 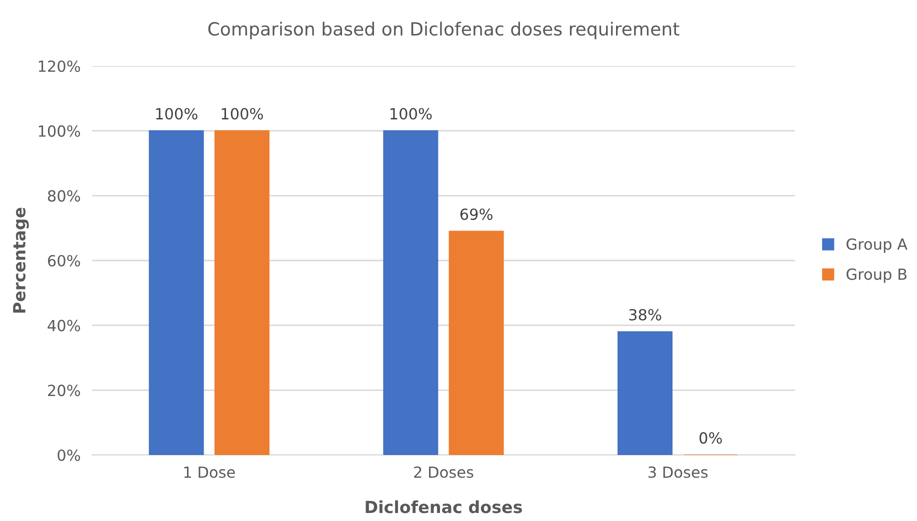 I want to click on x-tick-label: 1 Dose, so click(x=209, y=472).